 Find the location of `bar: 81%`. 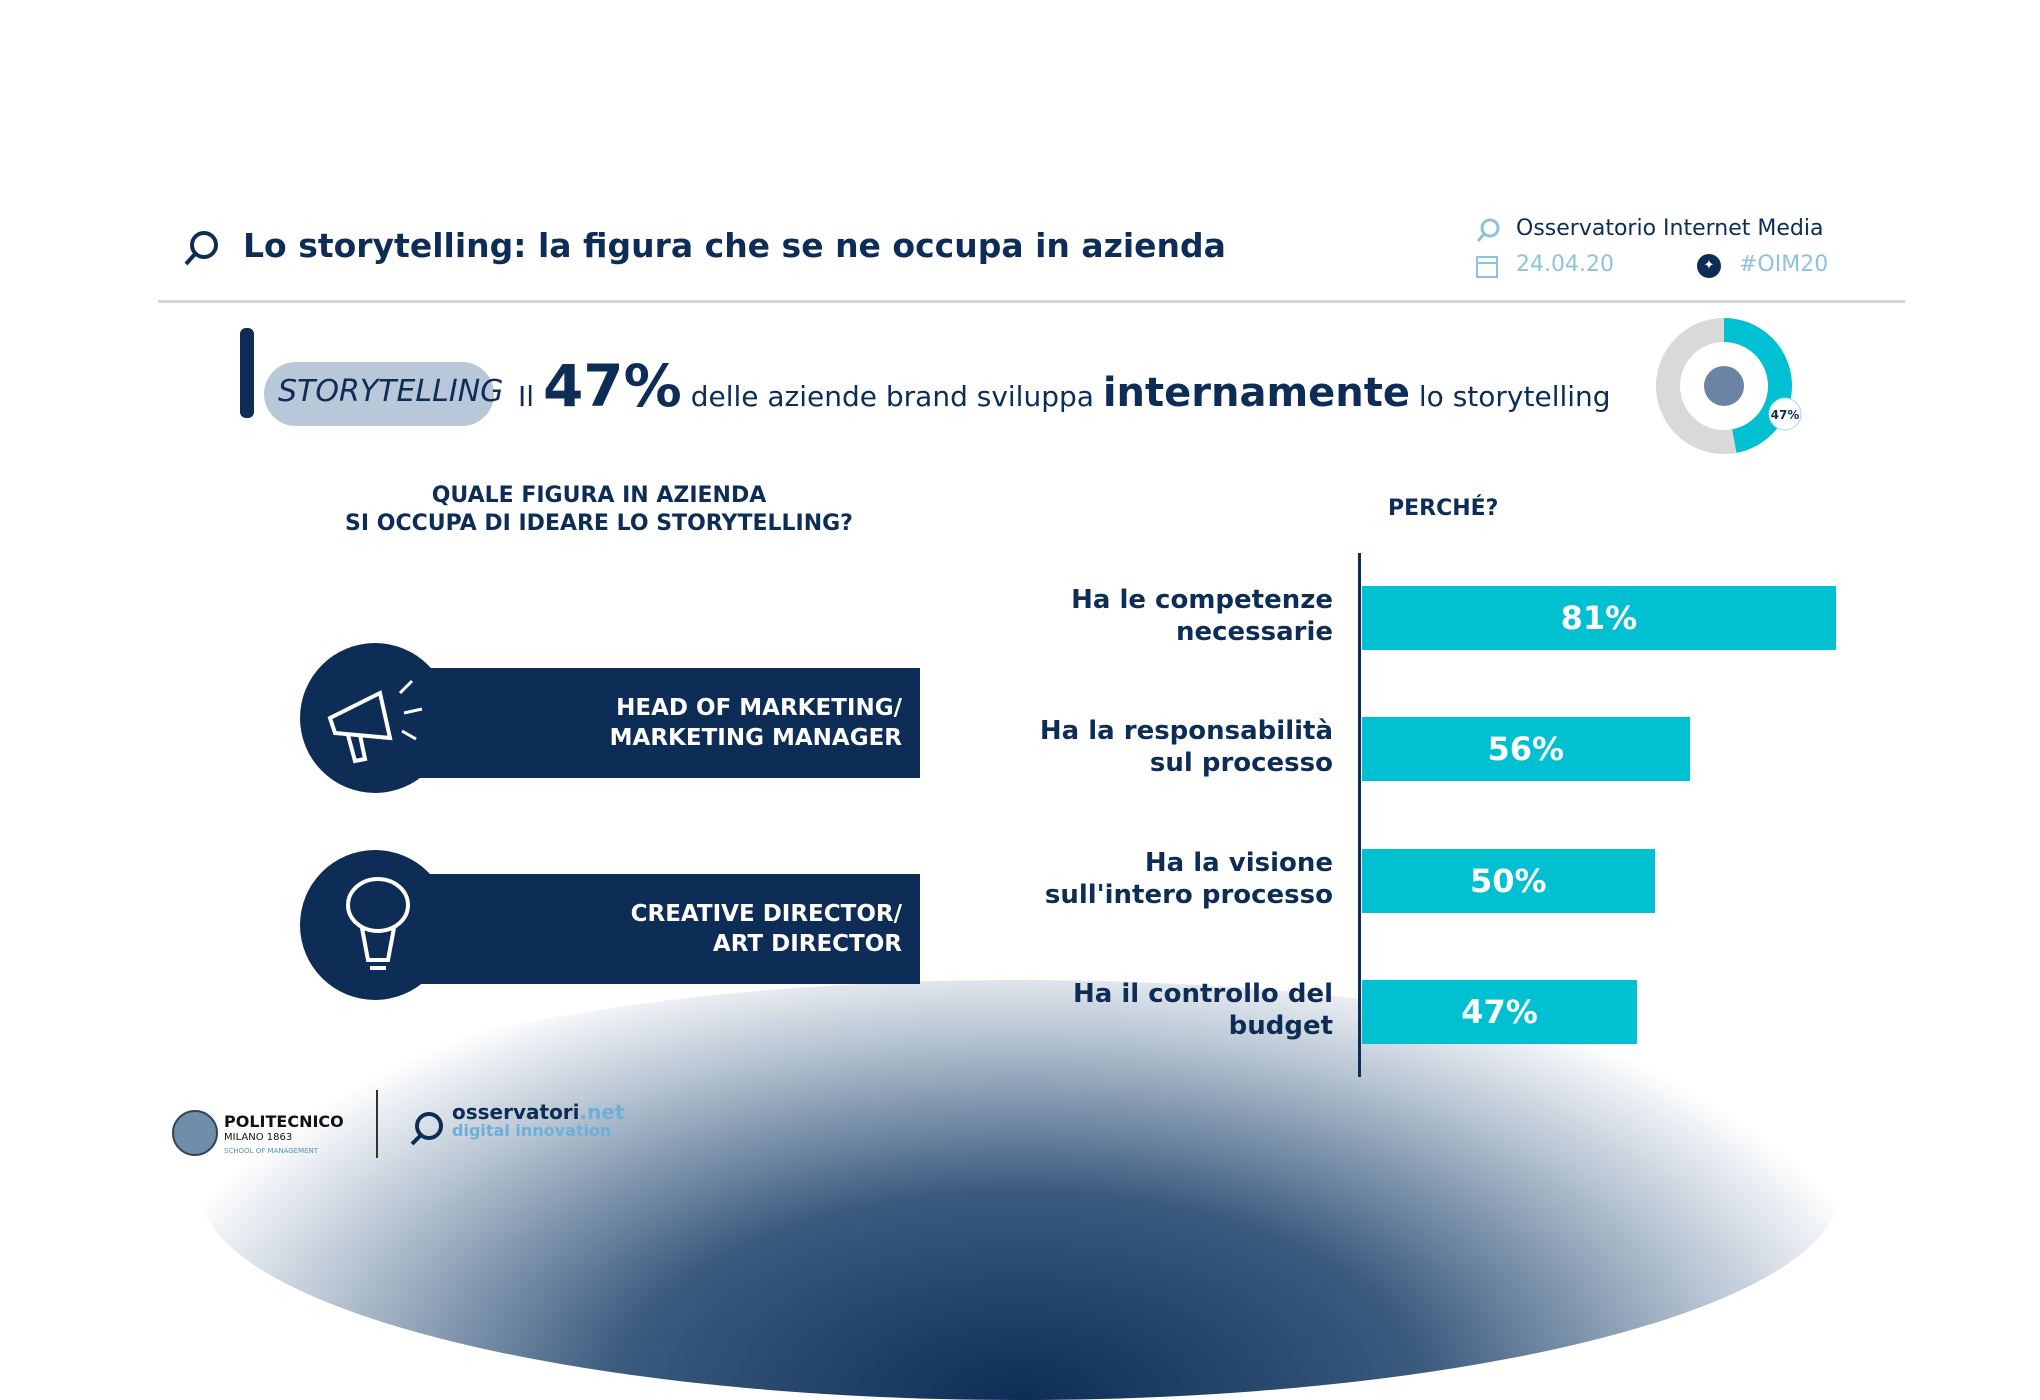

bar: 81% is located at coordinates (1599, 618).